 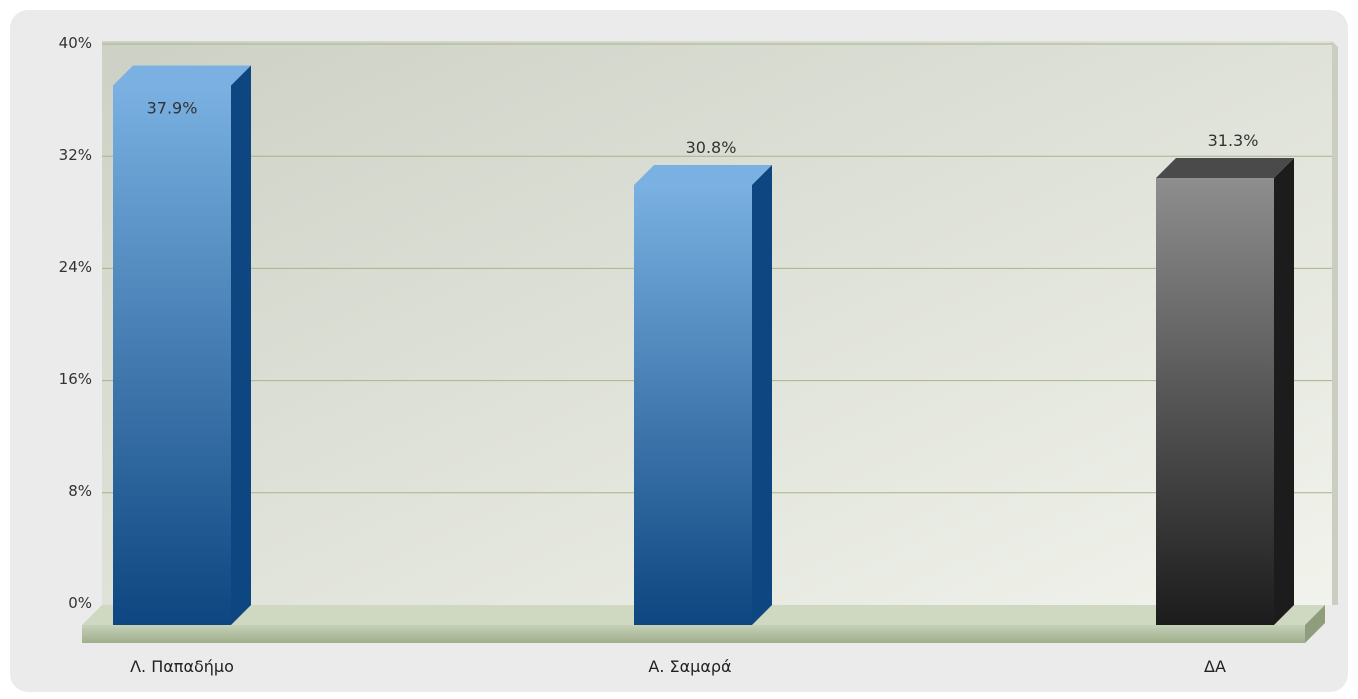 What do you see at coordinates (1315, 624) in the screenshot?
I see `chart-floor-side` at bounding box center [1315, 624].